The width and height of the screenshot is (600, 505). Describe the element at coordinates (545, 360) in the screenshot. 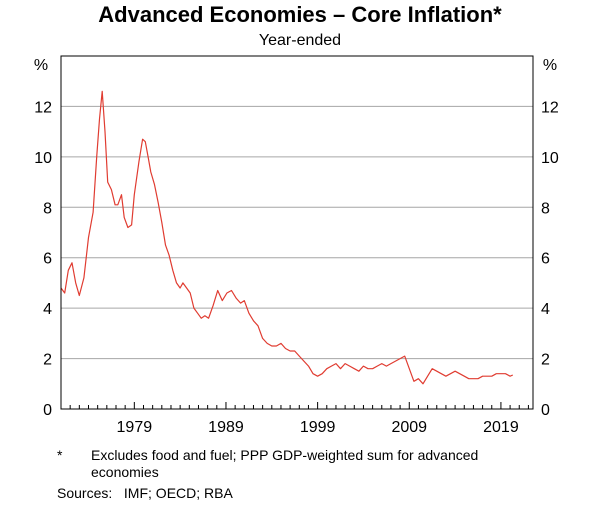

I see `y-tick-label-right-2: 2` at that location.